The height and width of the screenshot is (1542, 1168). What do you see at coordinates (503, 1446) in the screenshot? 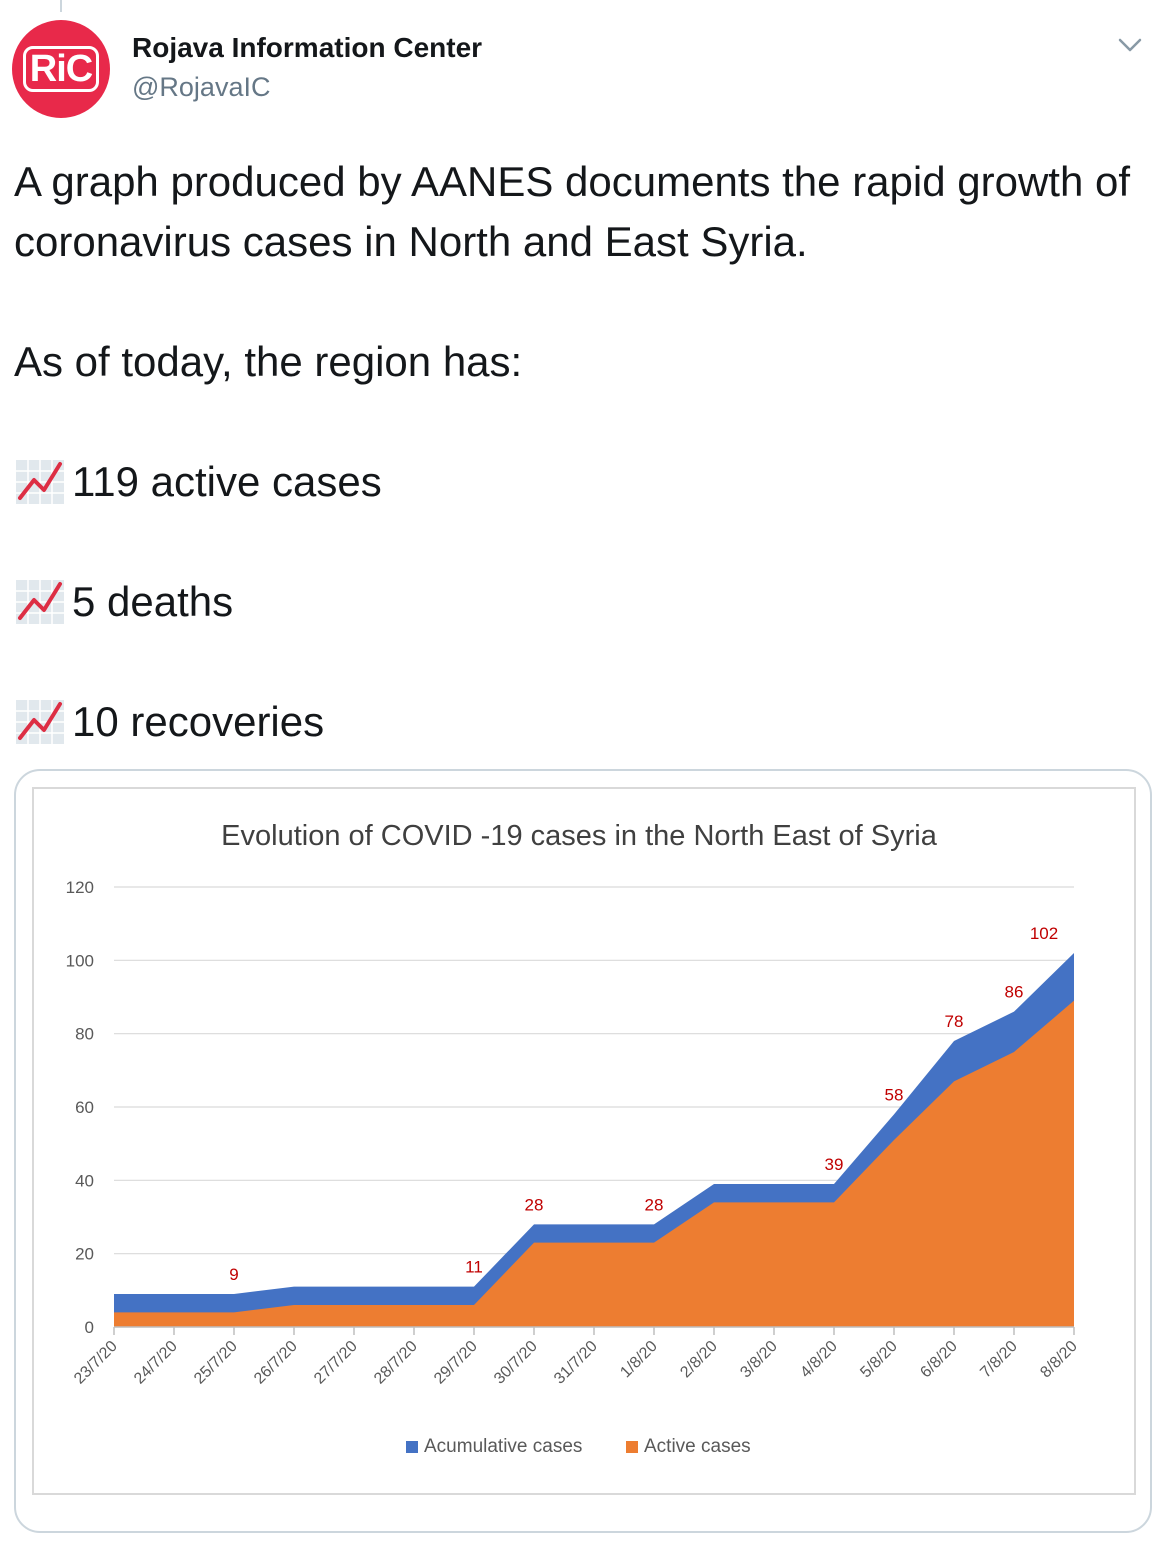
I see `legend-label: Acumulative cases` at bounding box center [503, 1446].